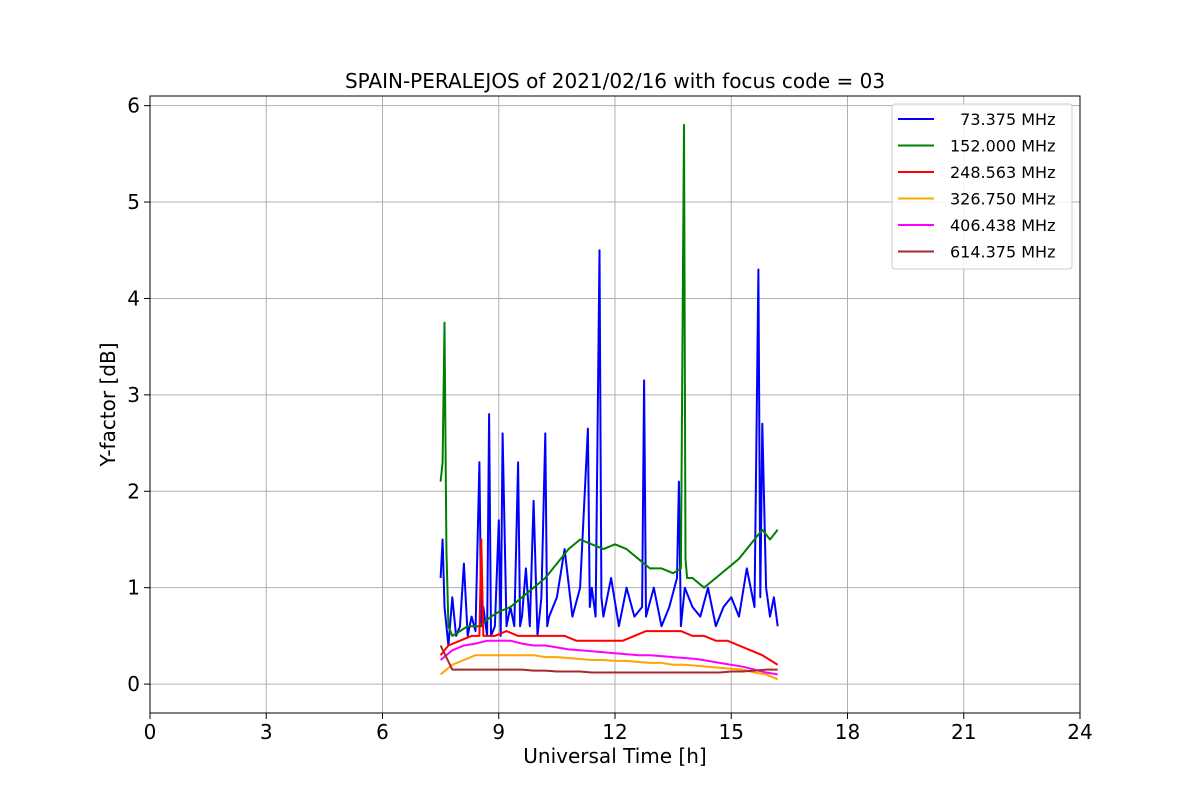  Describe the element at coordinates (150, 732) in the screenshot. I see `x-tick-label: 0` at that location.